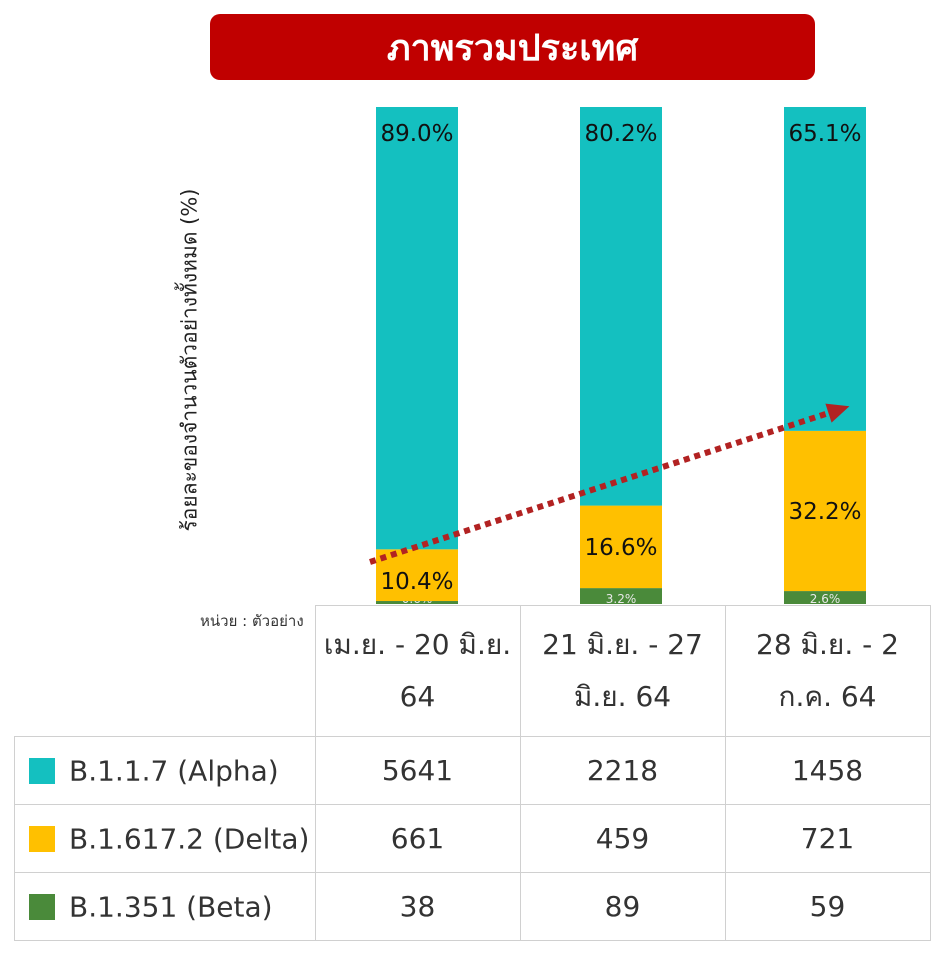 This screenshot has height=960, width=946. I want to click on data-label-delta: 16.6%, so click(620, 548).